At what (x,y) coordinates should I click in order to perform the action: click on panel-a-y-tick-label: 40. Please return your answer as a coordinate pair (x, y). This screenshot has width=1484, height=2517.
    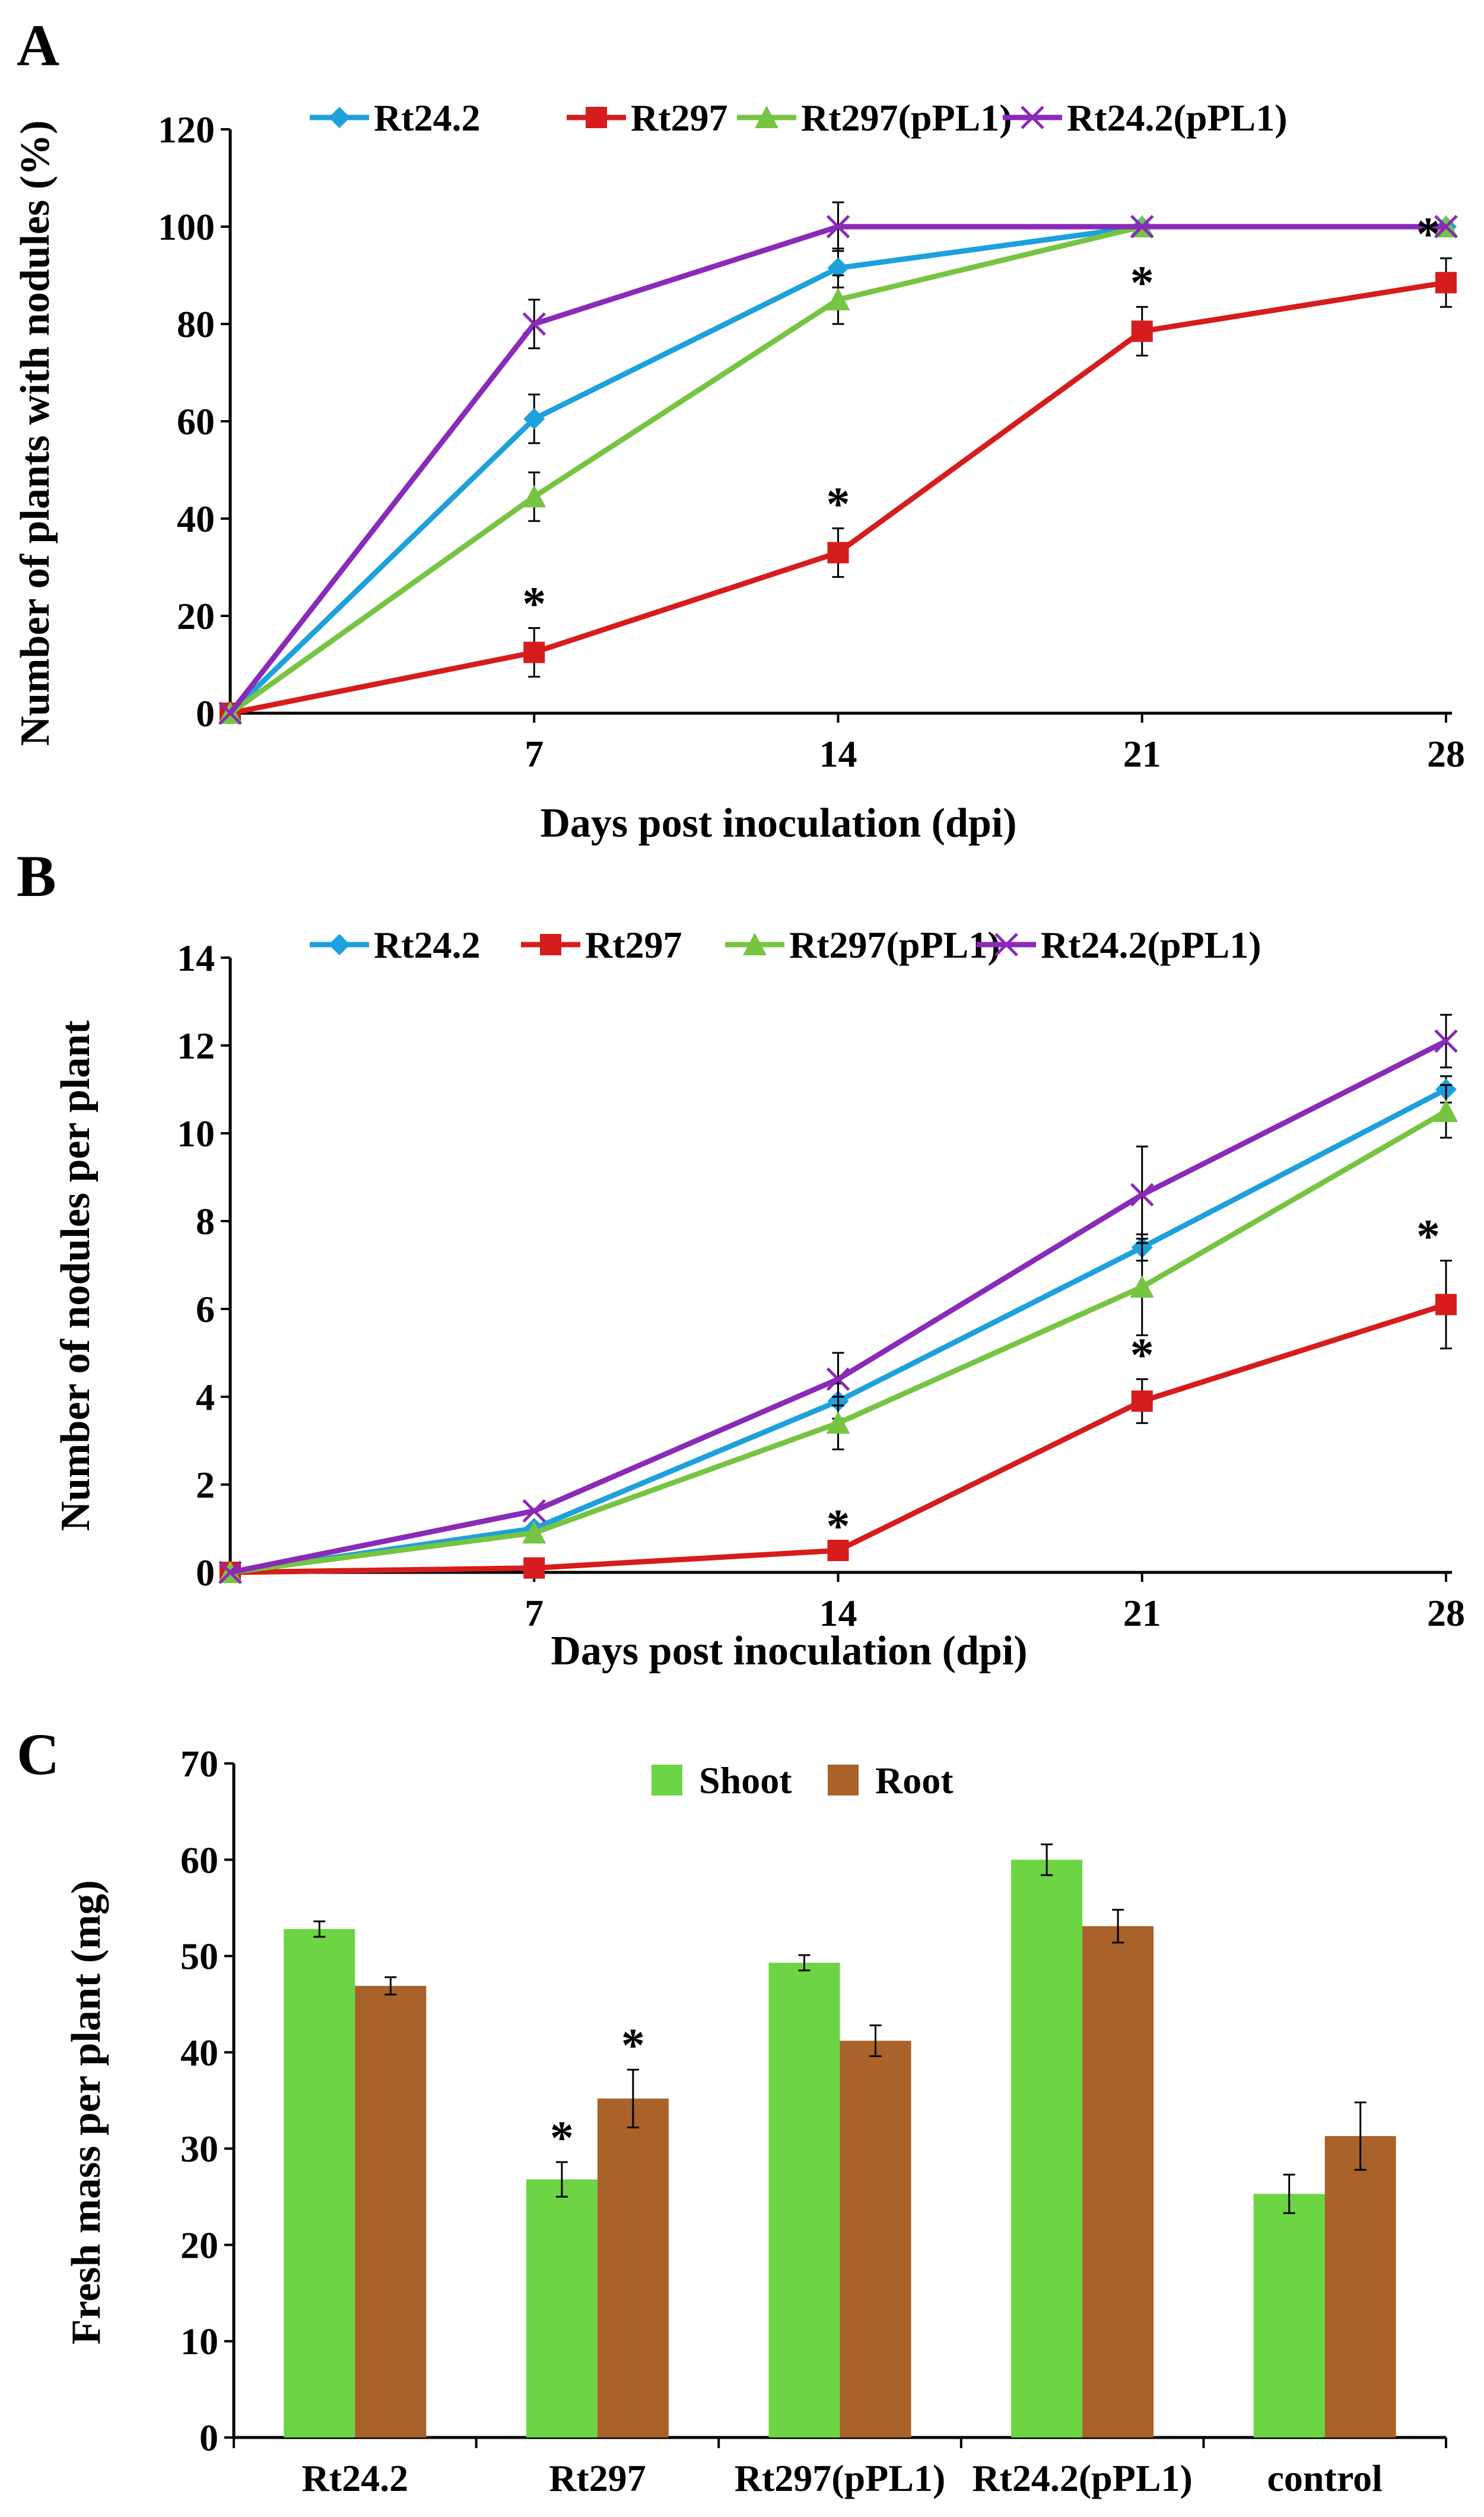
    Looking at the image, I should click on (196, 519).